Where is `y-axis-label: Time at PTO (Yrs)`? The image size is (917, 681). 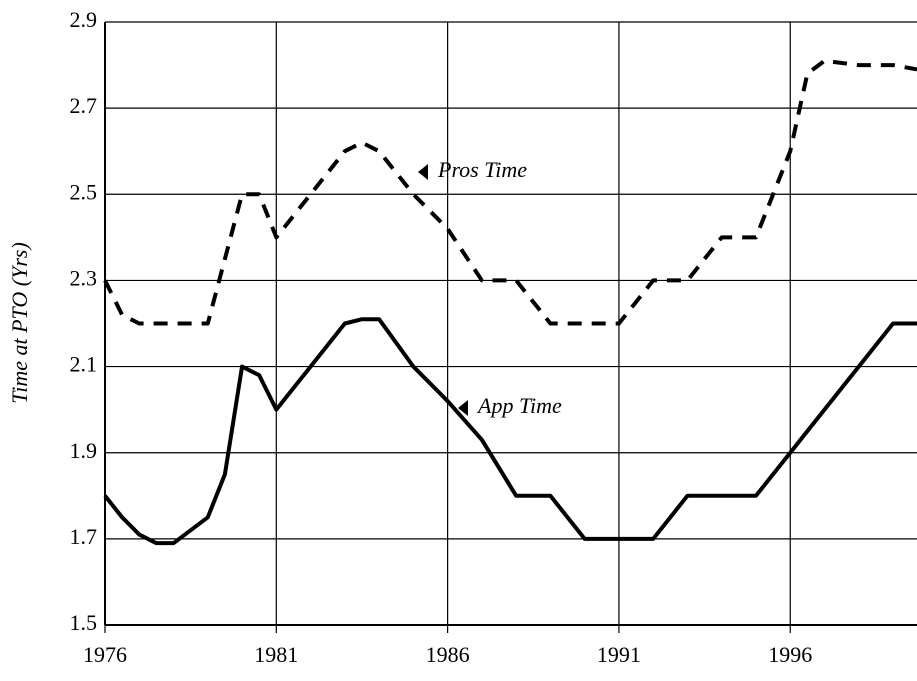
y-axis-label: Time at PTO (Yrs) is located at coordinates (19, 323).